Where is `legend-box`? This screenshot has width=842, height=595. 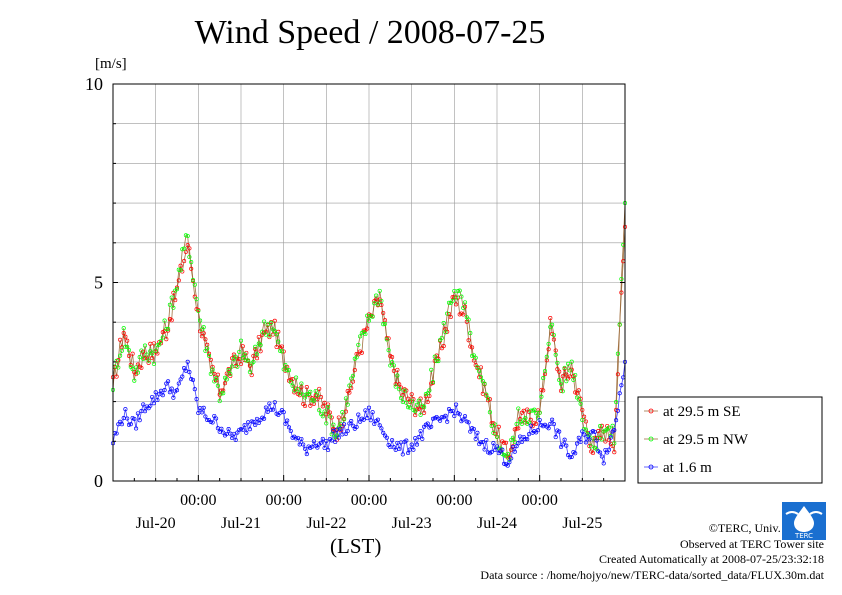 legend-box is located at coordinates (730, 440).